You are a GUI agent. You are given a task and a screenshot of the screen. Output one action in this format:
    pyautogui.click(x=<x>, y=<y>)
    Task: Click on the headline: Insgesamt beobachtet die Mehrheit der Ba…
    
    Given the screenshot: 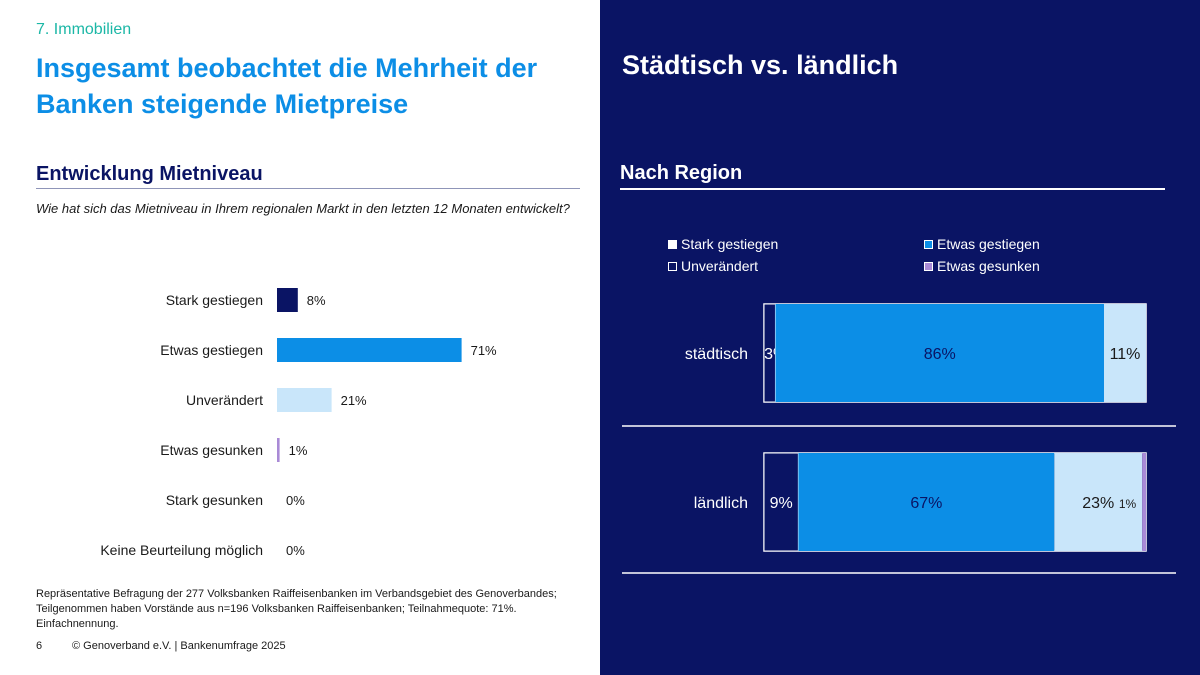 What is the action you would take?
    pyautogui.click(x=287, y=86)
    